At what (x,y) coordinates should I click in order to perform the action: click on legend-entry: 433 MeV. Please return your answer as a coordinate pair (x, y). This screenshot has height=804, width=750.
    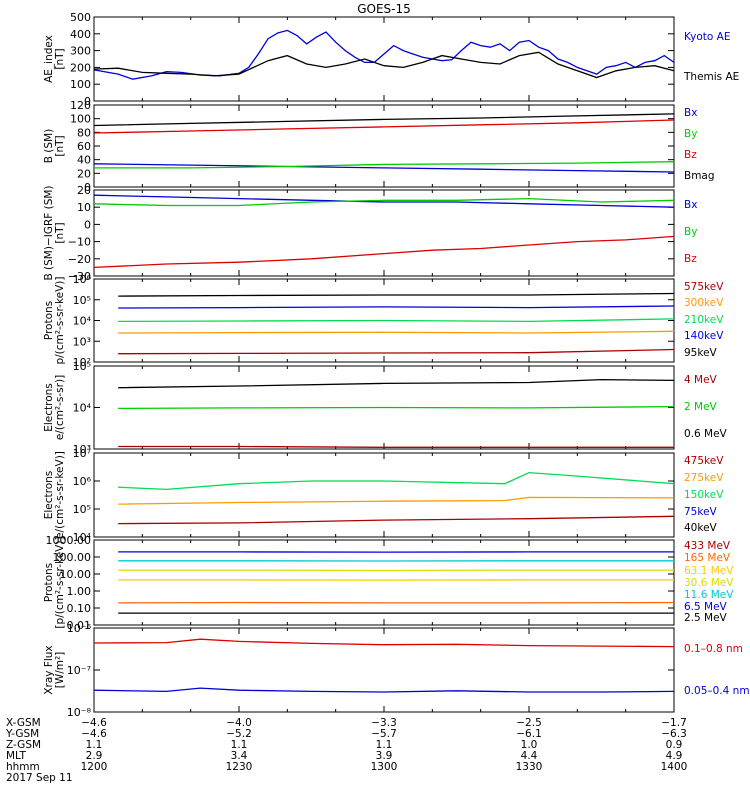
    Looking at the image, I should click on (707, 546).